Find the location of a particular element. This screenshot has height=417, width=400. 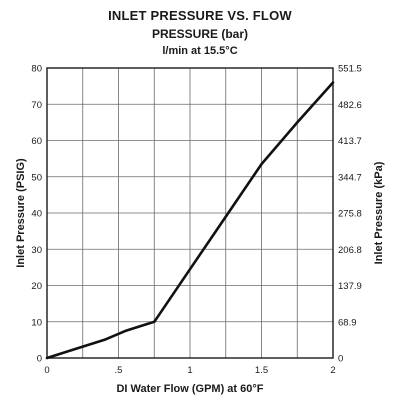

y-tick-label-left: 40 is located at coordinates (36, 214).